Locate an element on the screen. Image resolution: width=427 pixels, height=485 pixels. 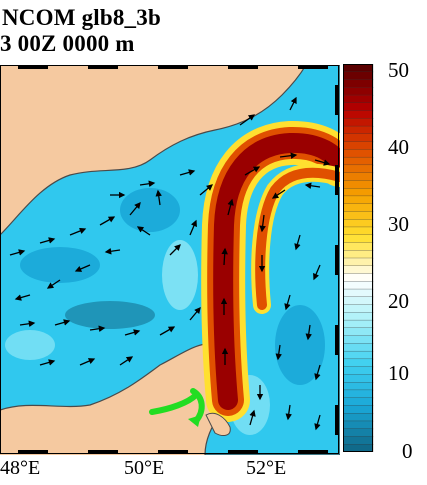
colorbar-tick-label: 10 is located at coordinates (398, 373).